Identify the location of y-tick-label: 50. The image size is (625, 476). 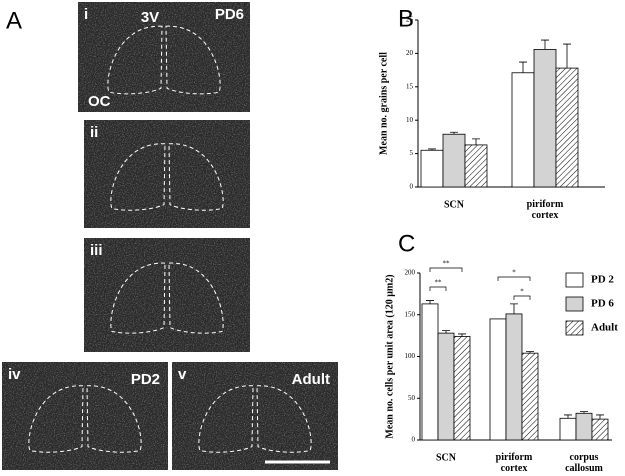
(412, 398).